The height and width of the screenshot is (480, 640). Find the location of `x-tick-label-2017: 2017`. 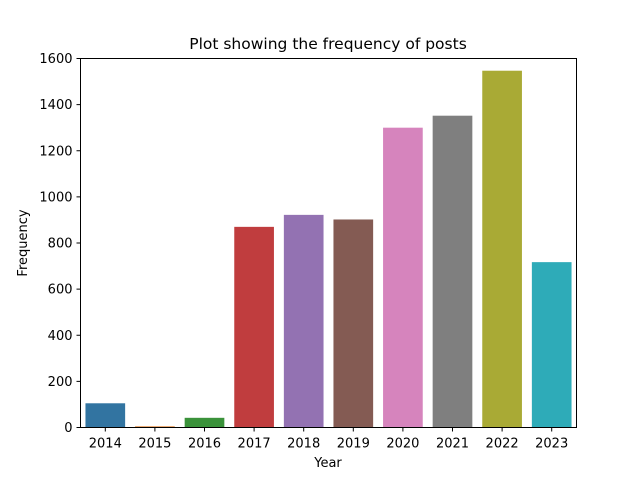

x-tick-label-2017: 2017 is located at coordinates (254, 444).